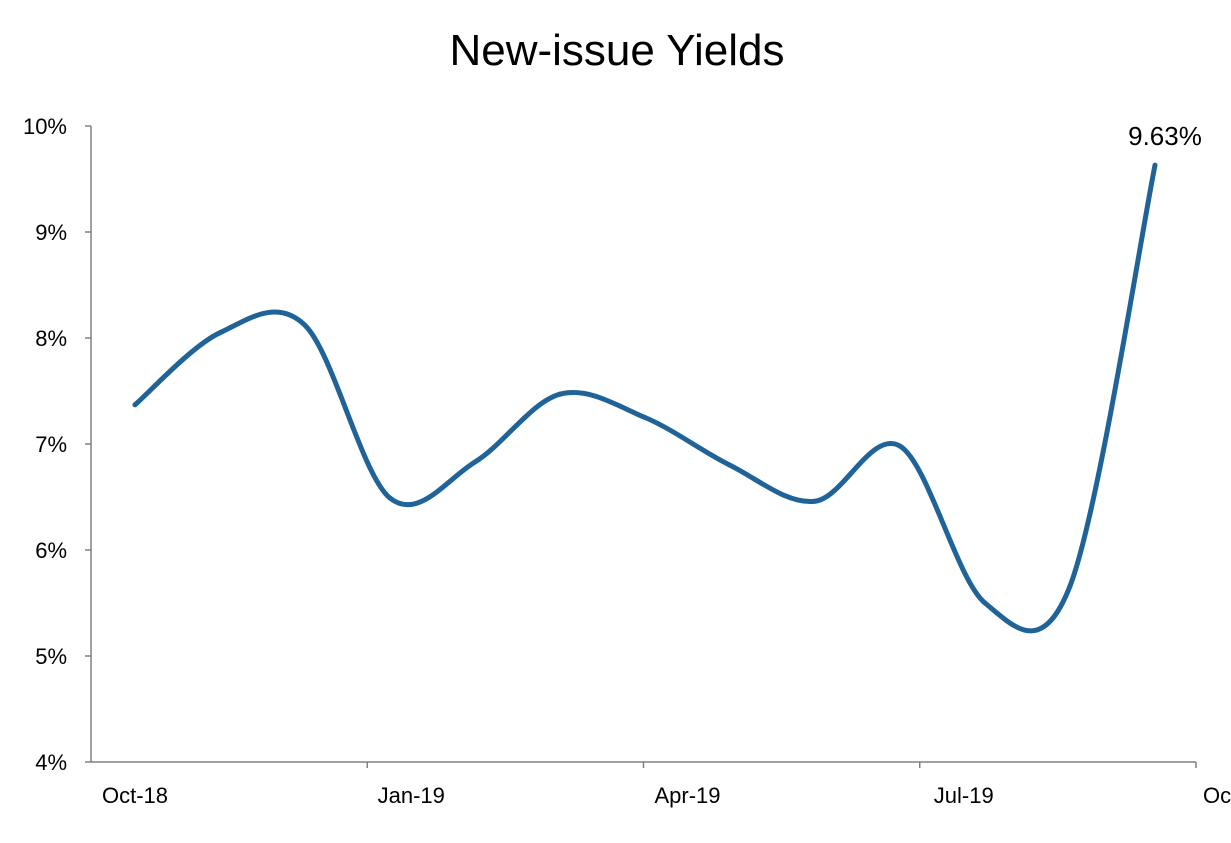 The image size is (1231, 843). I want to click on chart-title: New-issue Yields, so click(616, 50).